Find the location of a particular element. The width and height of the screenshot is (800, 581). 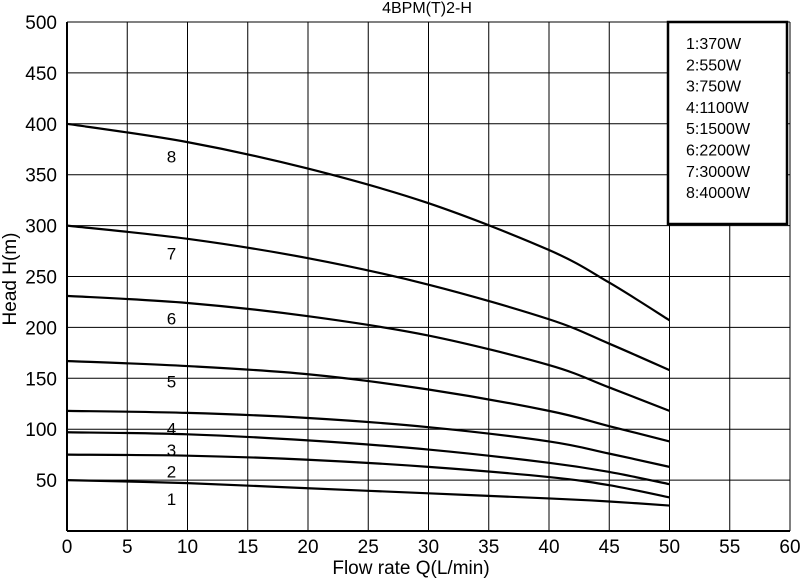

curve-label-7: 7 is located at coordinates (171, 254).